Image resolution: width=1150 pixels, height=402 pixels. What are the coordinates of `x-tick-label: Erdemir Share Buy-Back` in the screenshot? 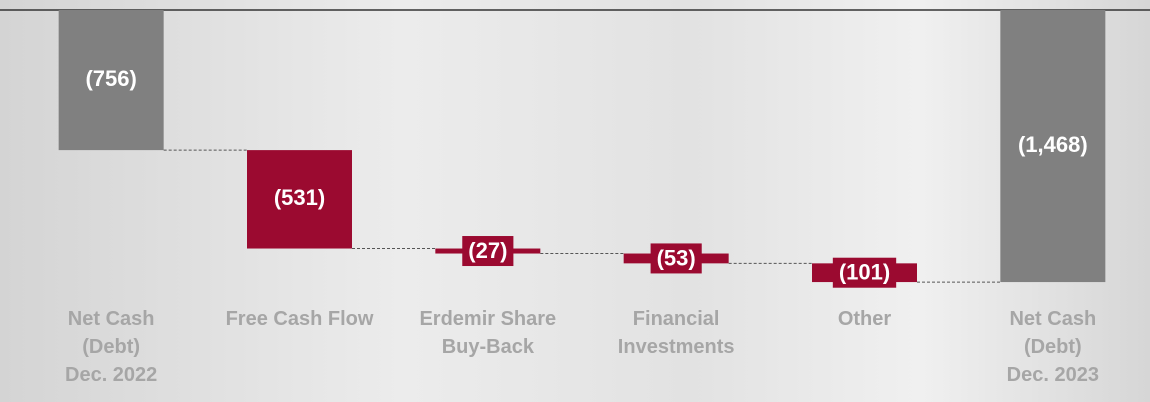 It's located at (488, 333).